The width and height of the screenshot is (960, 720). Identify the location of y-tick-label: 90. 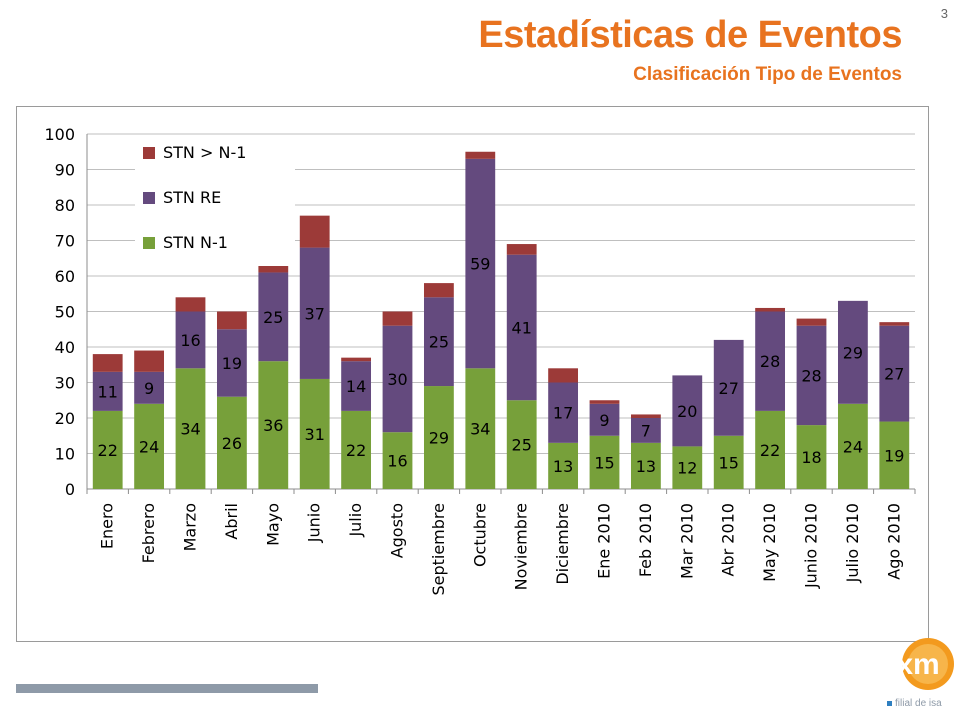
(65, 170).